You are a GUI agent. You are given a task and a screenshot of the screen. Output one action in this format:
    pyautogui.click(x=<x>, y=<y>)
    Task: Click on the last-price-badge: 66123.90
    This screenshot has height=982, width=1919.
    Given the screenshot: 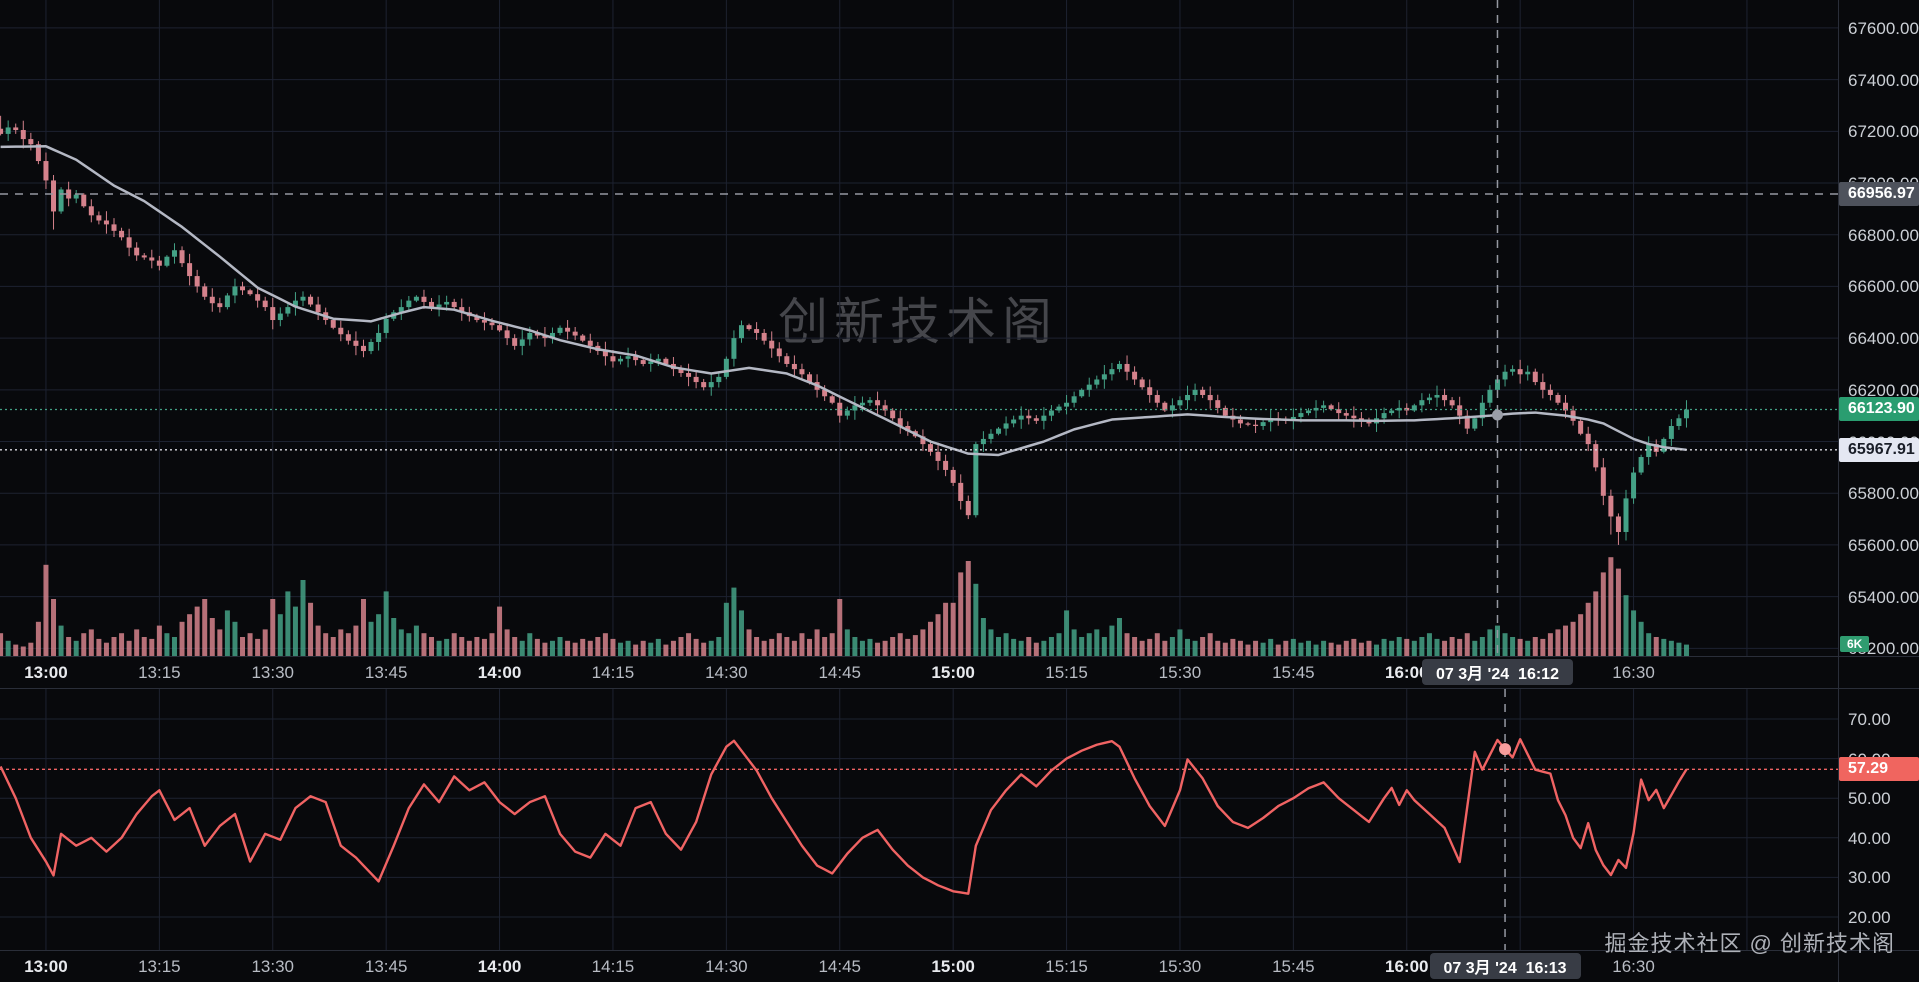 What is the action you would take?
    pyautogui.click(x=1879, y=409)
    